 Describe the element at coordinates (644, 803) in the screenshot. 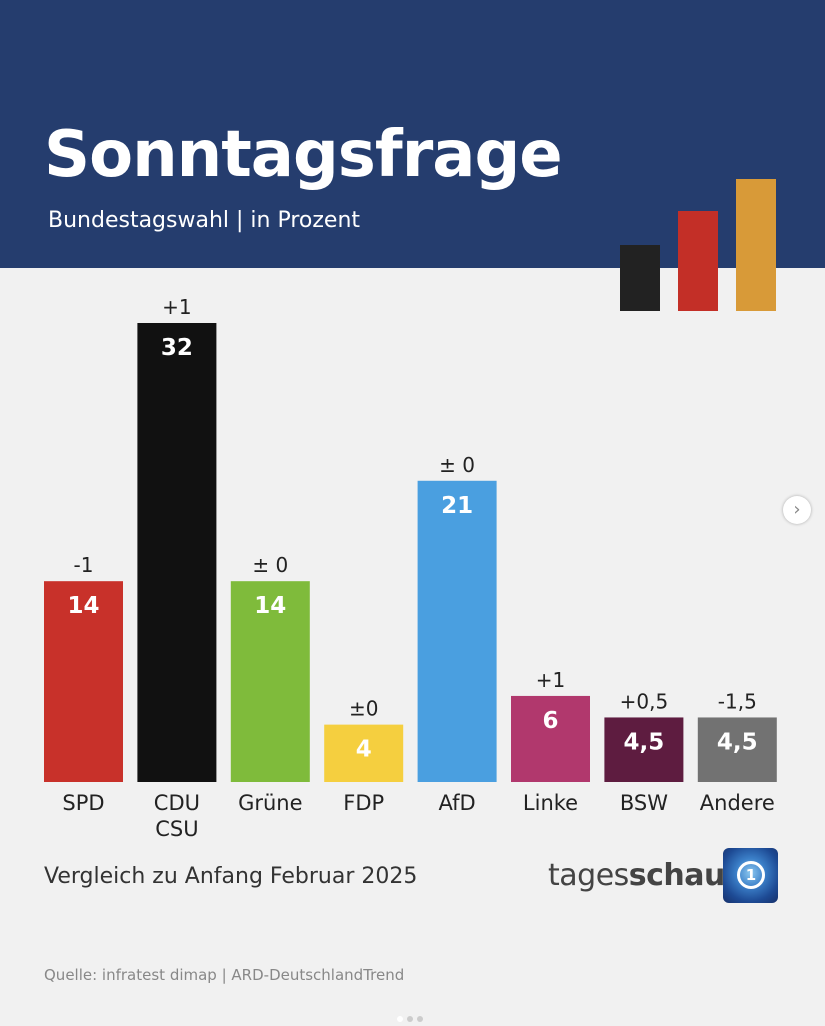

I see `category-label: BSW` at that location.